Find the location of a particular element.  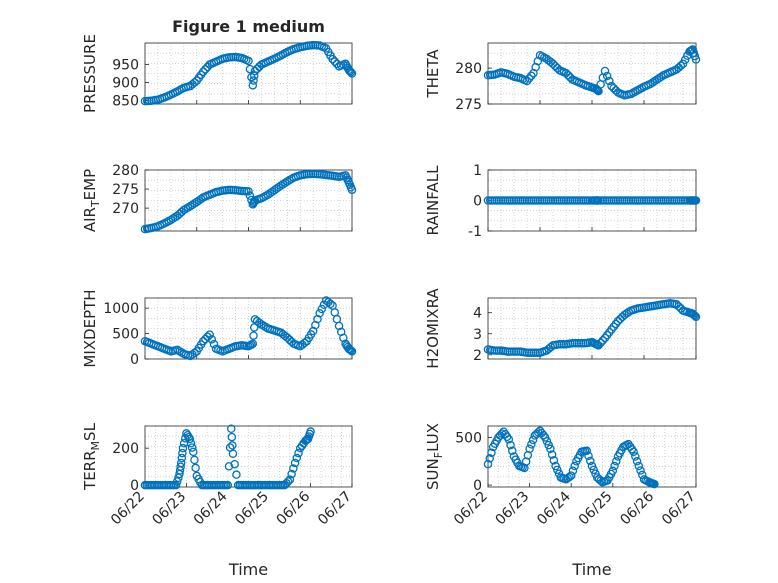

y-tick-label: 200 is located at coordinates (125, 449).